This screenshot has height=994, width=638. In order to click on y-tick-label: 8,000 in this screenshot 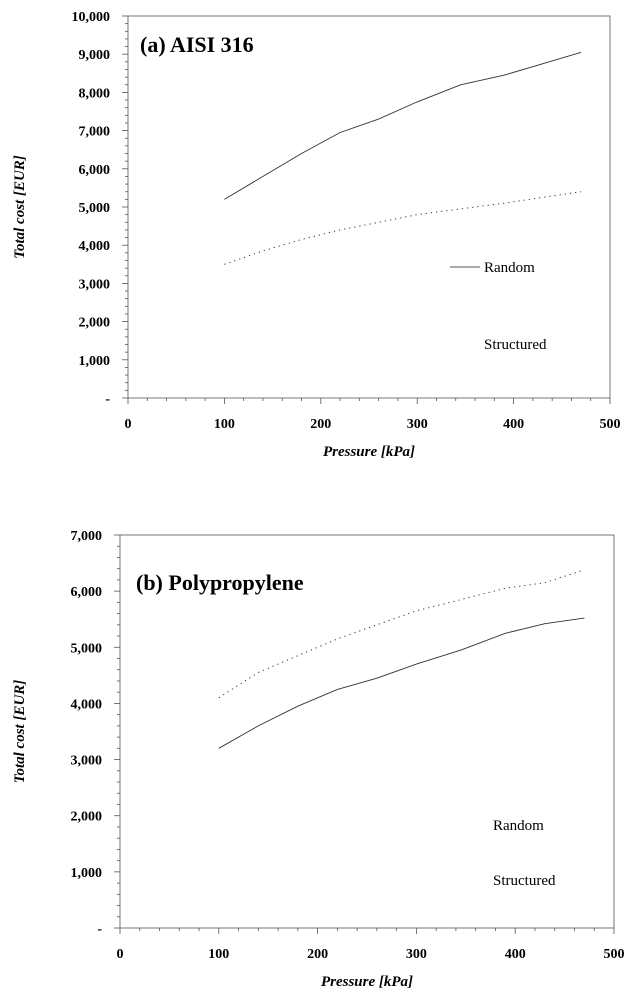, I will do `click(95, 93)`.